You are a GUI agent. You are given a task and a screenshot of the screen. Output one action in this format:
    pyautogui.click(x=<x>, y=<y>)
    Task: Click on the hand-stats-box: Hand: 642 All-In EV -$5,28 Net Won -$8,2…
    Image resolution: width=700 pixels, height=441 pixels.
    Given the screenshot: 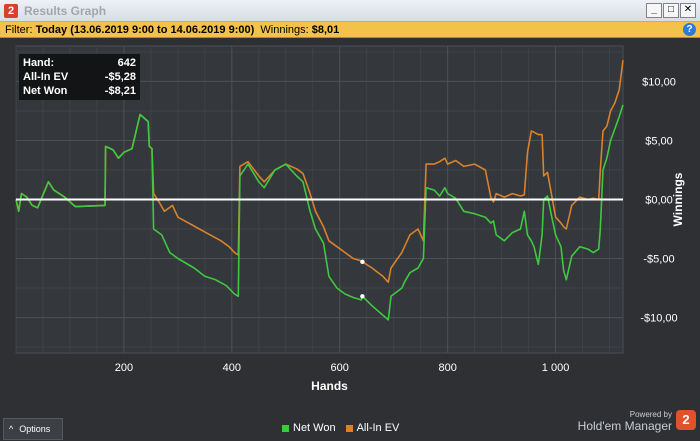 What is the action you would take?
    pyautogui.click(x=79, y=77)
    